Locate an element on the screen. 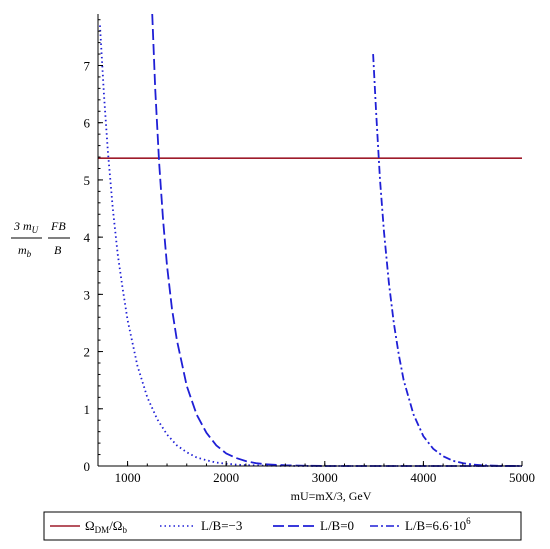 The width and height of the screenshot is (550, 549). ylabel-numerator: 3 mU is located at coordinates (26, 227).